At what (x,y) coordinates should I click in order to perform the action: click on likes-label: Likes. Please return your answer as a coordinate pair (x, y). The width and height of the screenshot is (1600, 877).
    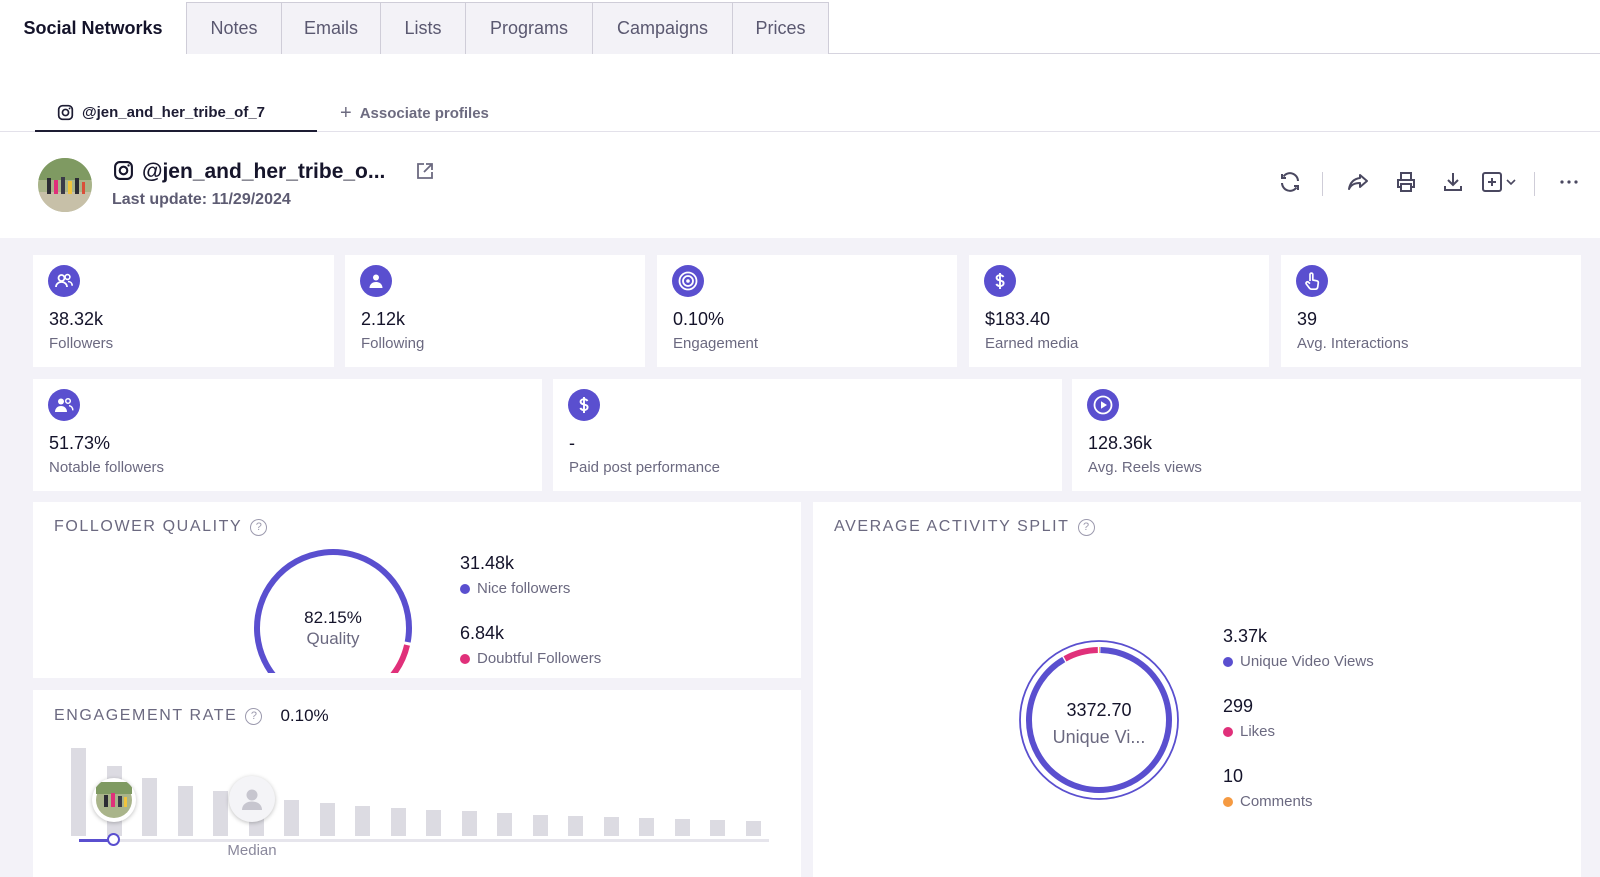
    Looking at the image, I should click on (1258, 731).